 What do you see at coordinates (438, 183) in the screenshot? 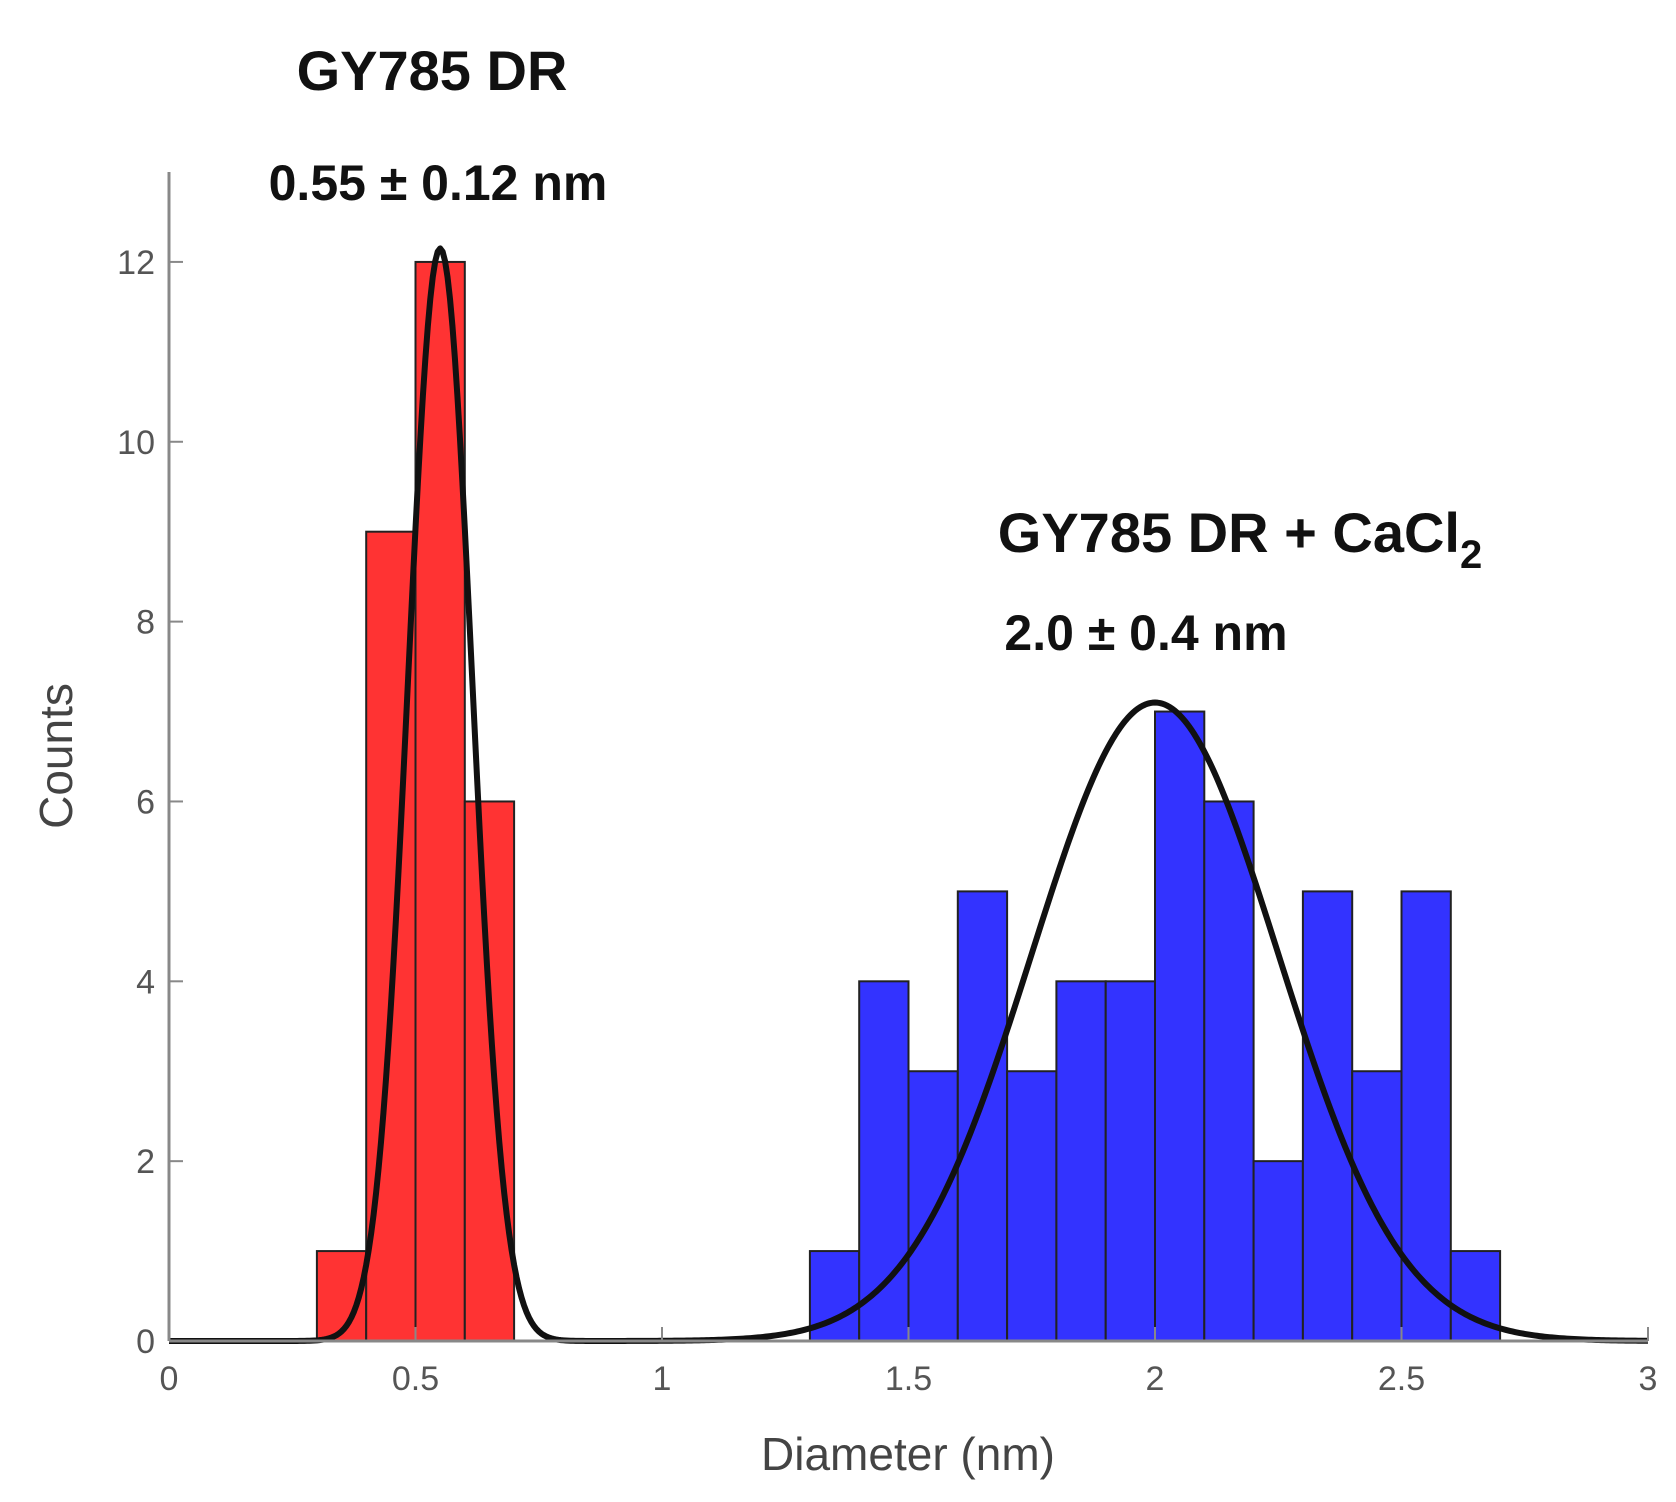
I see `series1-value: 0.55 ± 0.12 nm` at bounding box center [438, 183].